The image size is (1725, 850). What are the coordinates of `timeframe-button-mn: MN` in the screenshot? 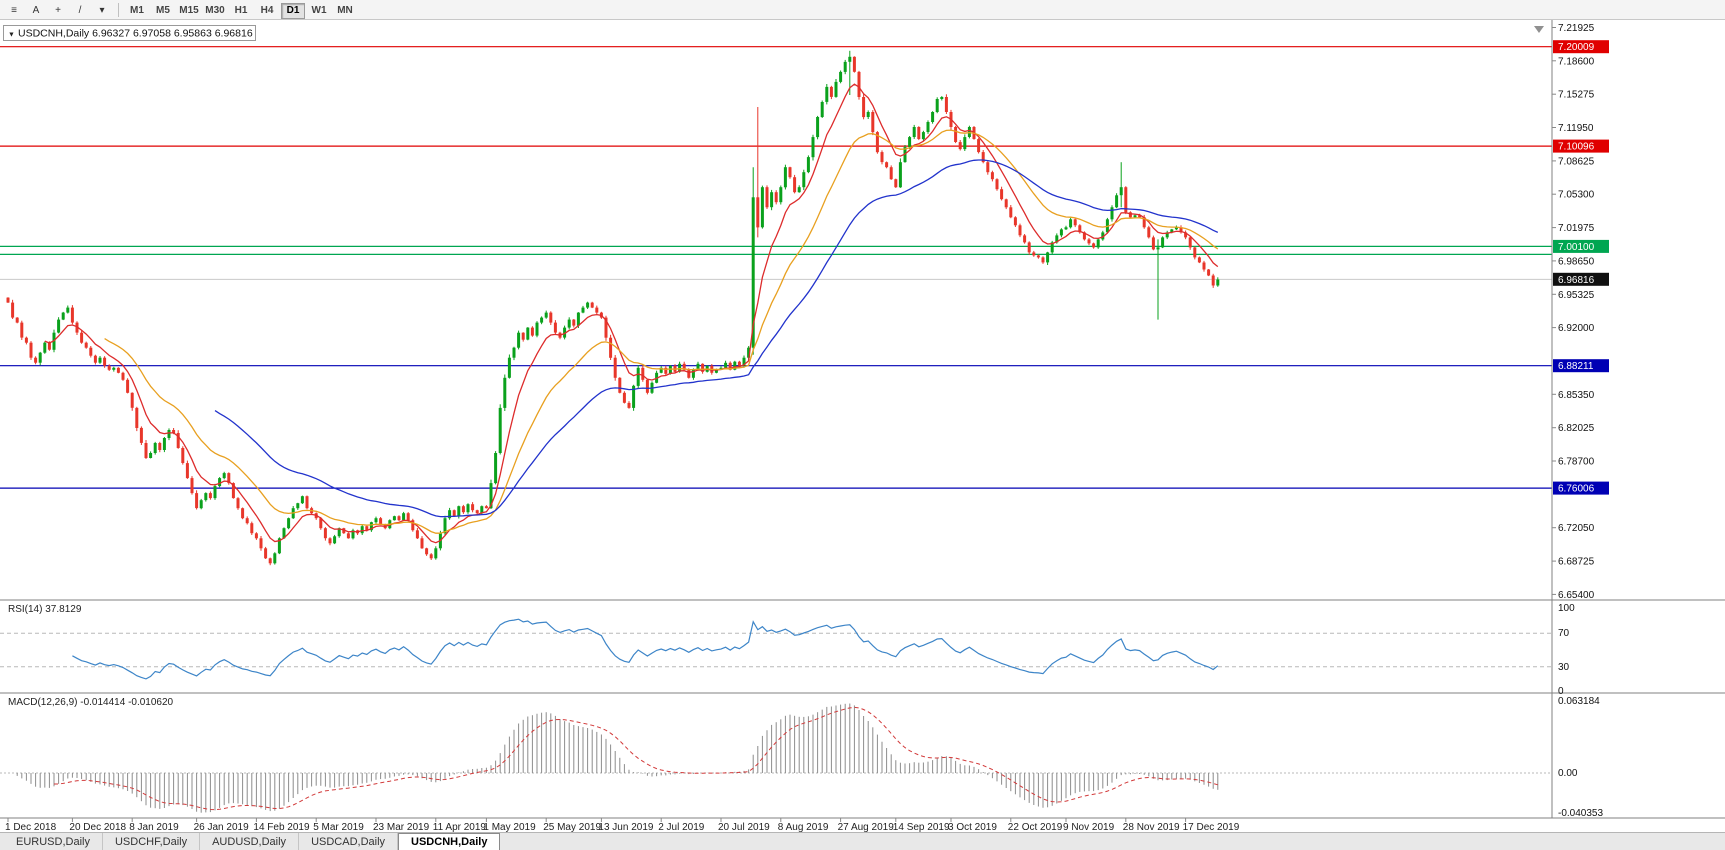 It's located at (345, 11).